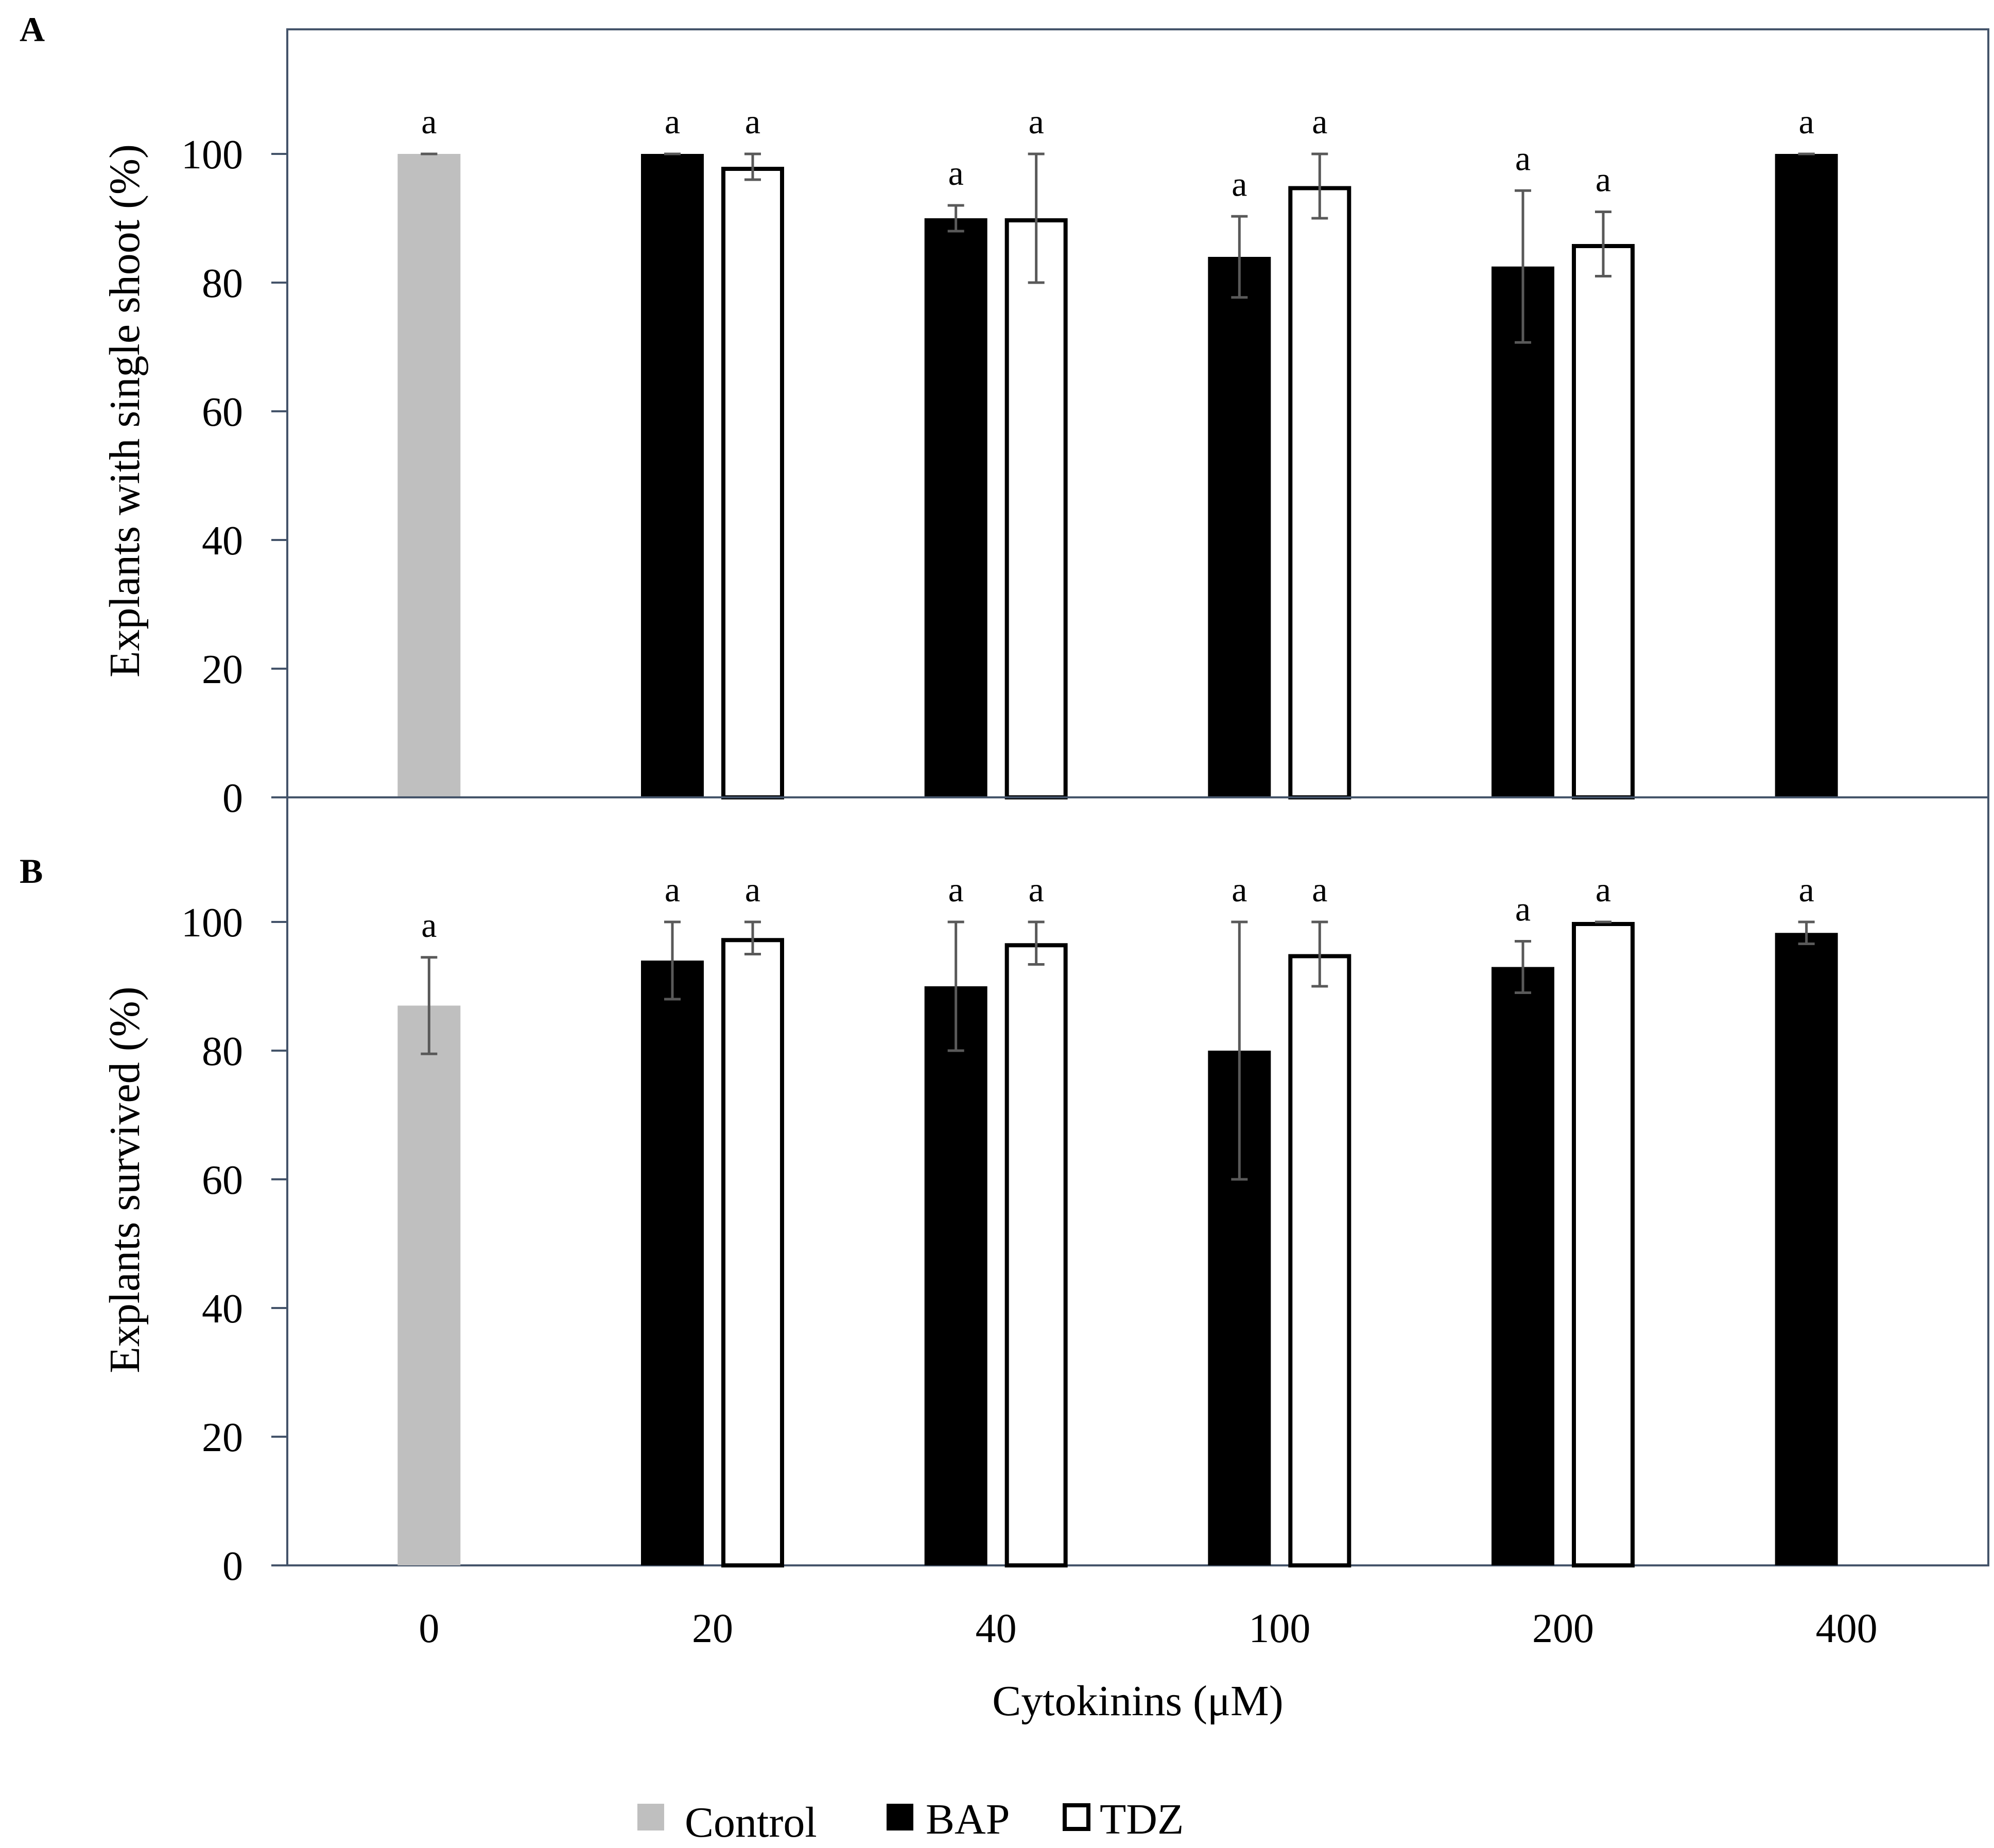 The image size is (1994, 1848). I want to click on panel-a-y-tick-label: 60, so click(222, 412).